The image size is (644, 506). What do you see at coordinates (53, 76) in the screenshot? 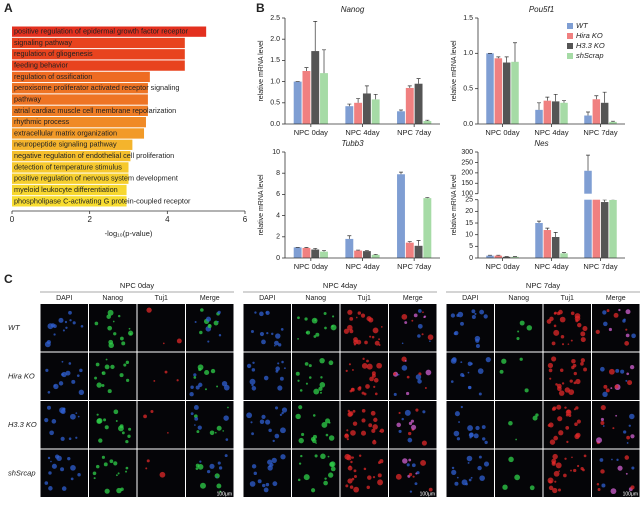
I see `bar-label: regulation of ossification` at bounding box center [53, 76].